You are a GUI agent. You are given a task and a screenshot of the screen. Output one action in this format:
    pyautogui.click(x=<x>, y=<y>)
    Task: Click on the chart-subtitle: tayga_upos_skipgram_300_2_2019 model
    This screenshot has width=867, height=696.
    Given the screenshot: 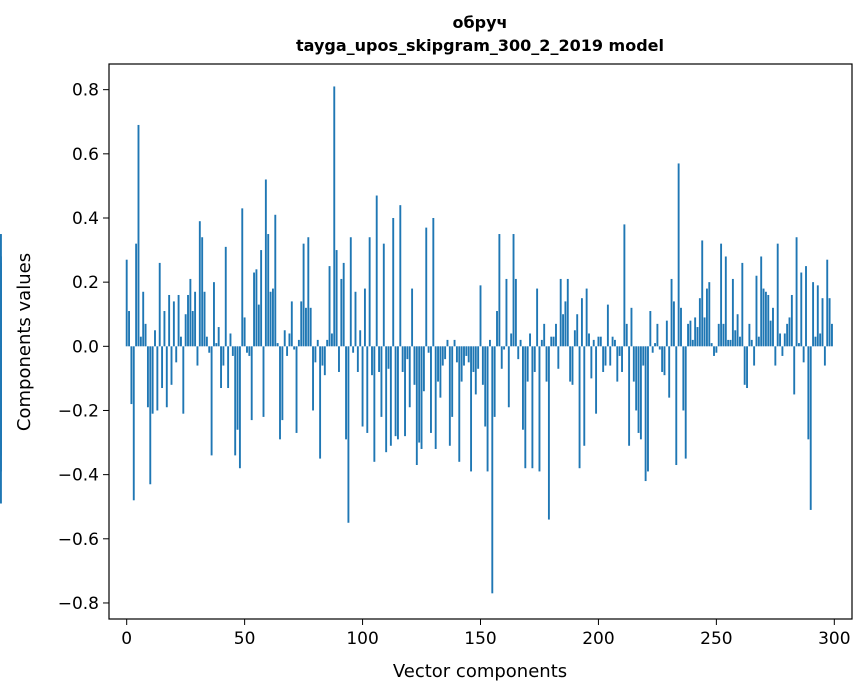 What is the action you would take?
    pyautogui.click(x=480, y=45)
    